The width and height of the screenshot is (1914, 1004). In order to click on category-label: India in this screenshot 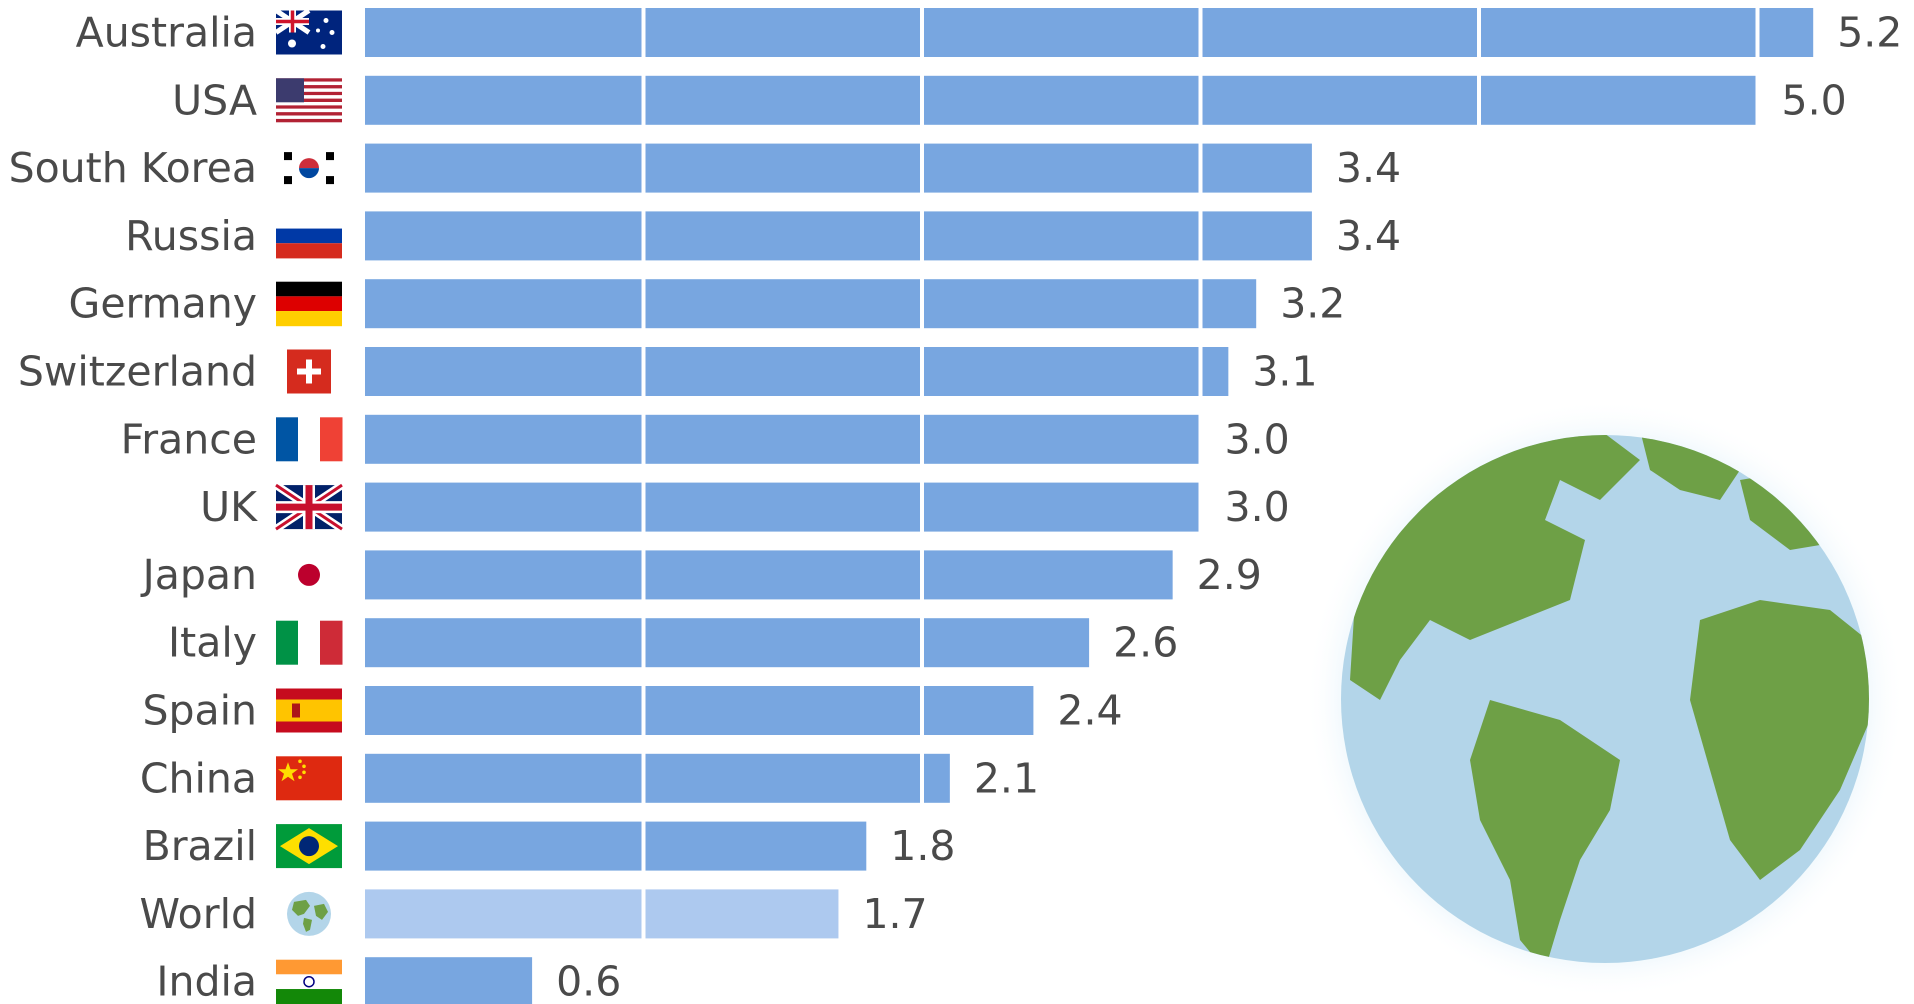, I will do `click(206, 981)`.